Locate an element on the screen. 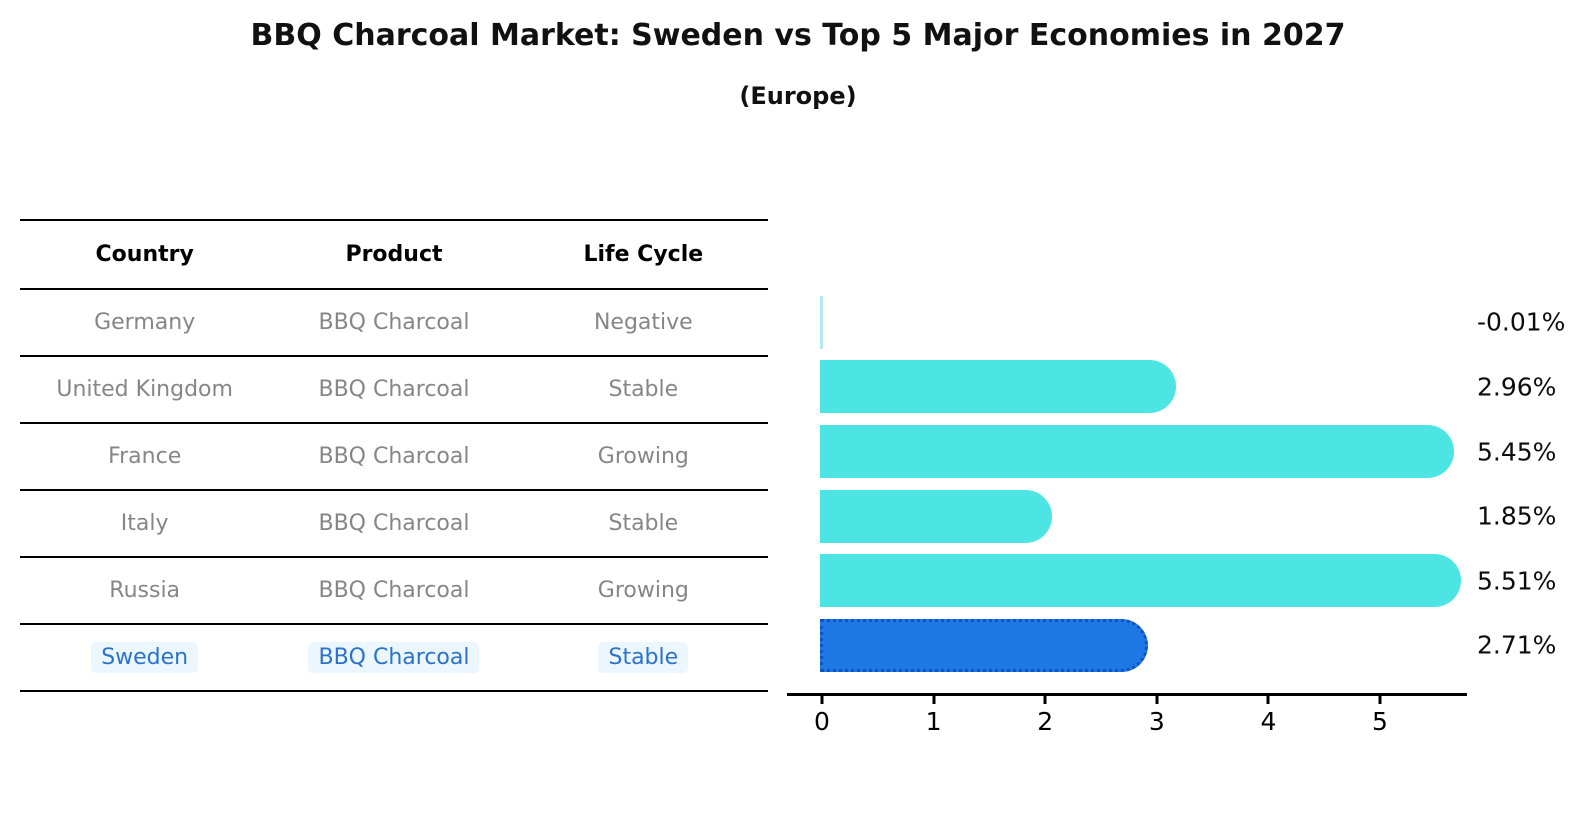  table-header-product: Product is located at coordinates (394, 254).